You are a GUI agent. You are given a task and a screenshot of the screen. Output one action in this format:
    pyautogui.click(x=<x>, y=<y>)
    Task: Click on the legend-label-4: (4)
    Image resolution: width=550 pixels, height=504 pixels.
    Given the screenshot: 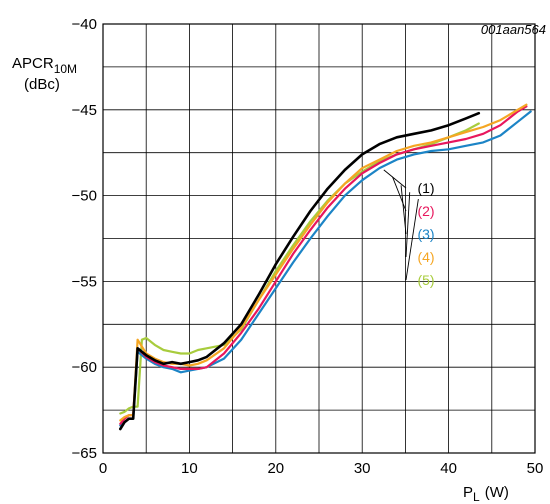 What is the action you would take?
    pyautogui.click(x=425, y=257)
    